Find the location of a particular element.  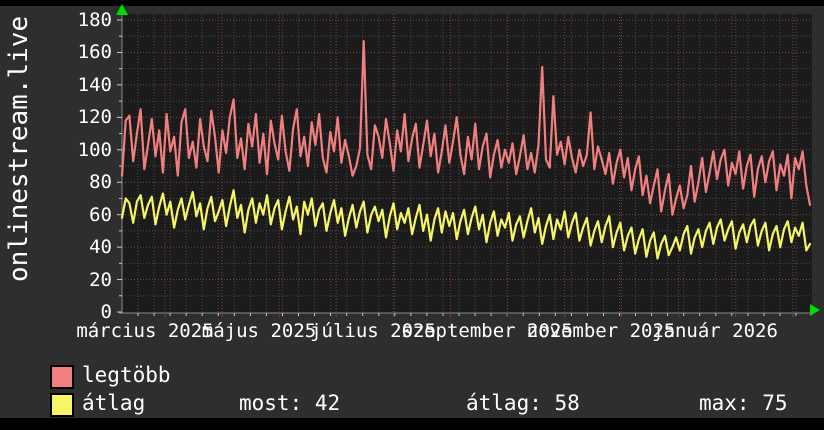

stat-max: max: 75 is located at coordinates (743, 403).